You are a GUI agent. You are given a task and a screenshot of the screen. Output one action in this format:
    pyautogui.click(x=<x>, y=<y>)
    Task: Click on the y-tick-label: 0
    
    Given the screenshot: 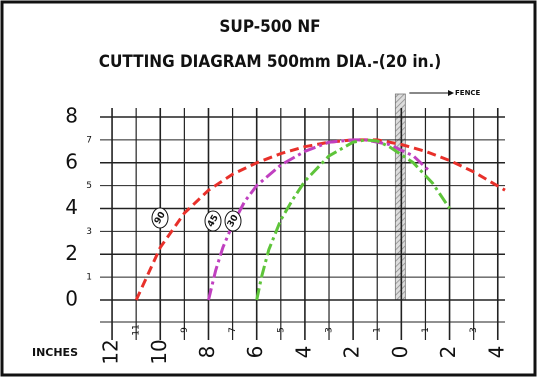 What is the action you would take?
    pyautogui.click(x=71, y=299)
    